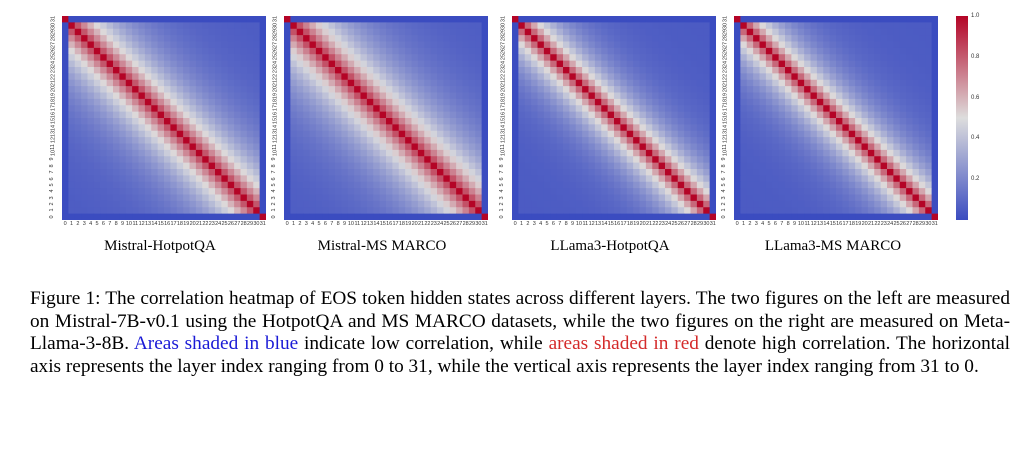 The height and width of the screenshot is (456, 1024). What do you see at coordinates (306, 224) in the screenshot?
I see `x-tick-label: 3` at bounding box center [306, 224].